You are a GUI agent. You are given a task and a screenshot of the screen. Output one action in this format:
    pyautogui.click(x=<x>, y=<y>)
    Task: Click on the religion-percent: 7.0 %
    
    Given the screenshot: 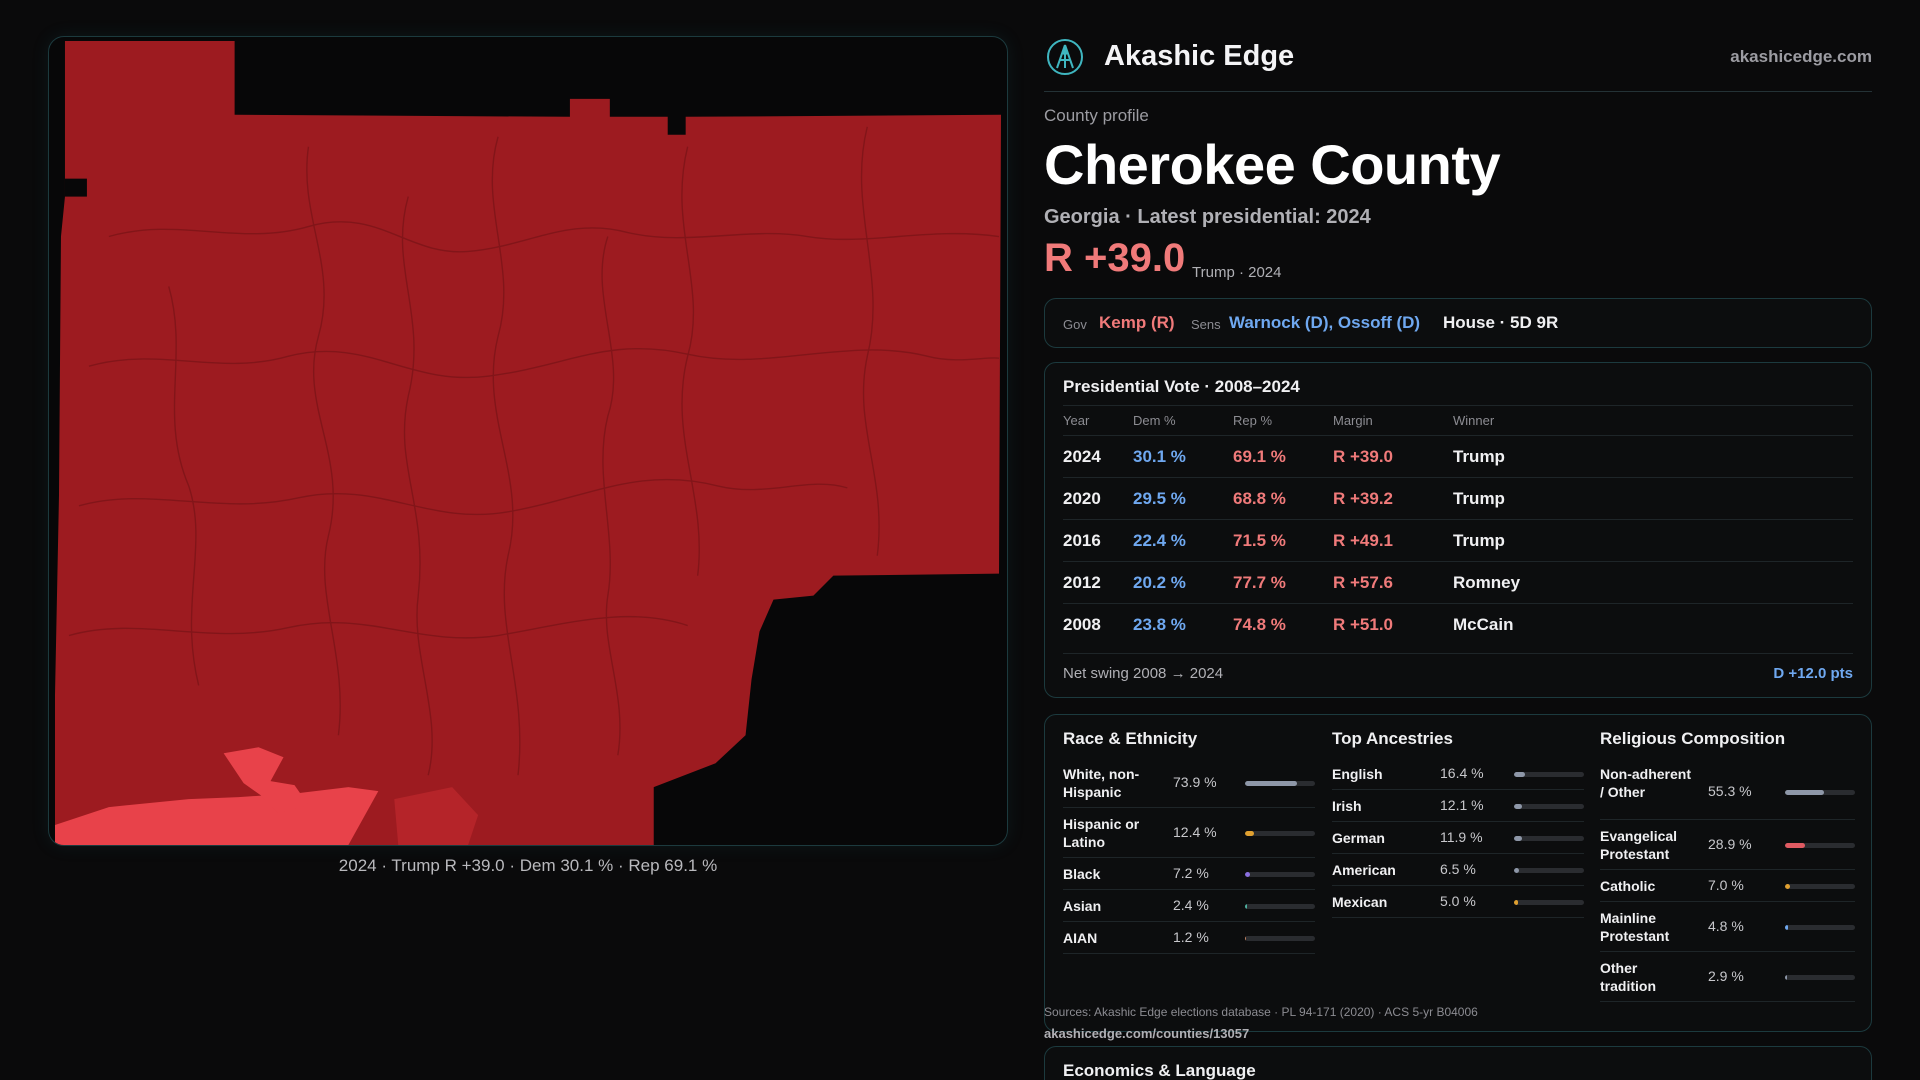 What is the action you would take?
    pyautogui.click(x=1726, y=885)
    